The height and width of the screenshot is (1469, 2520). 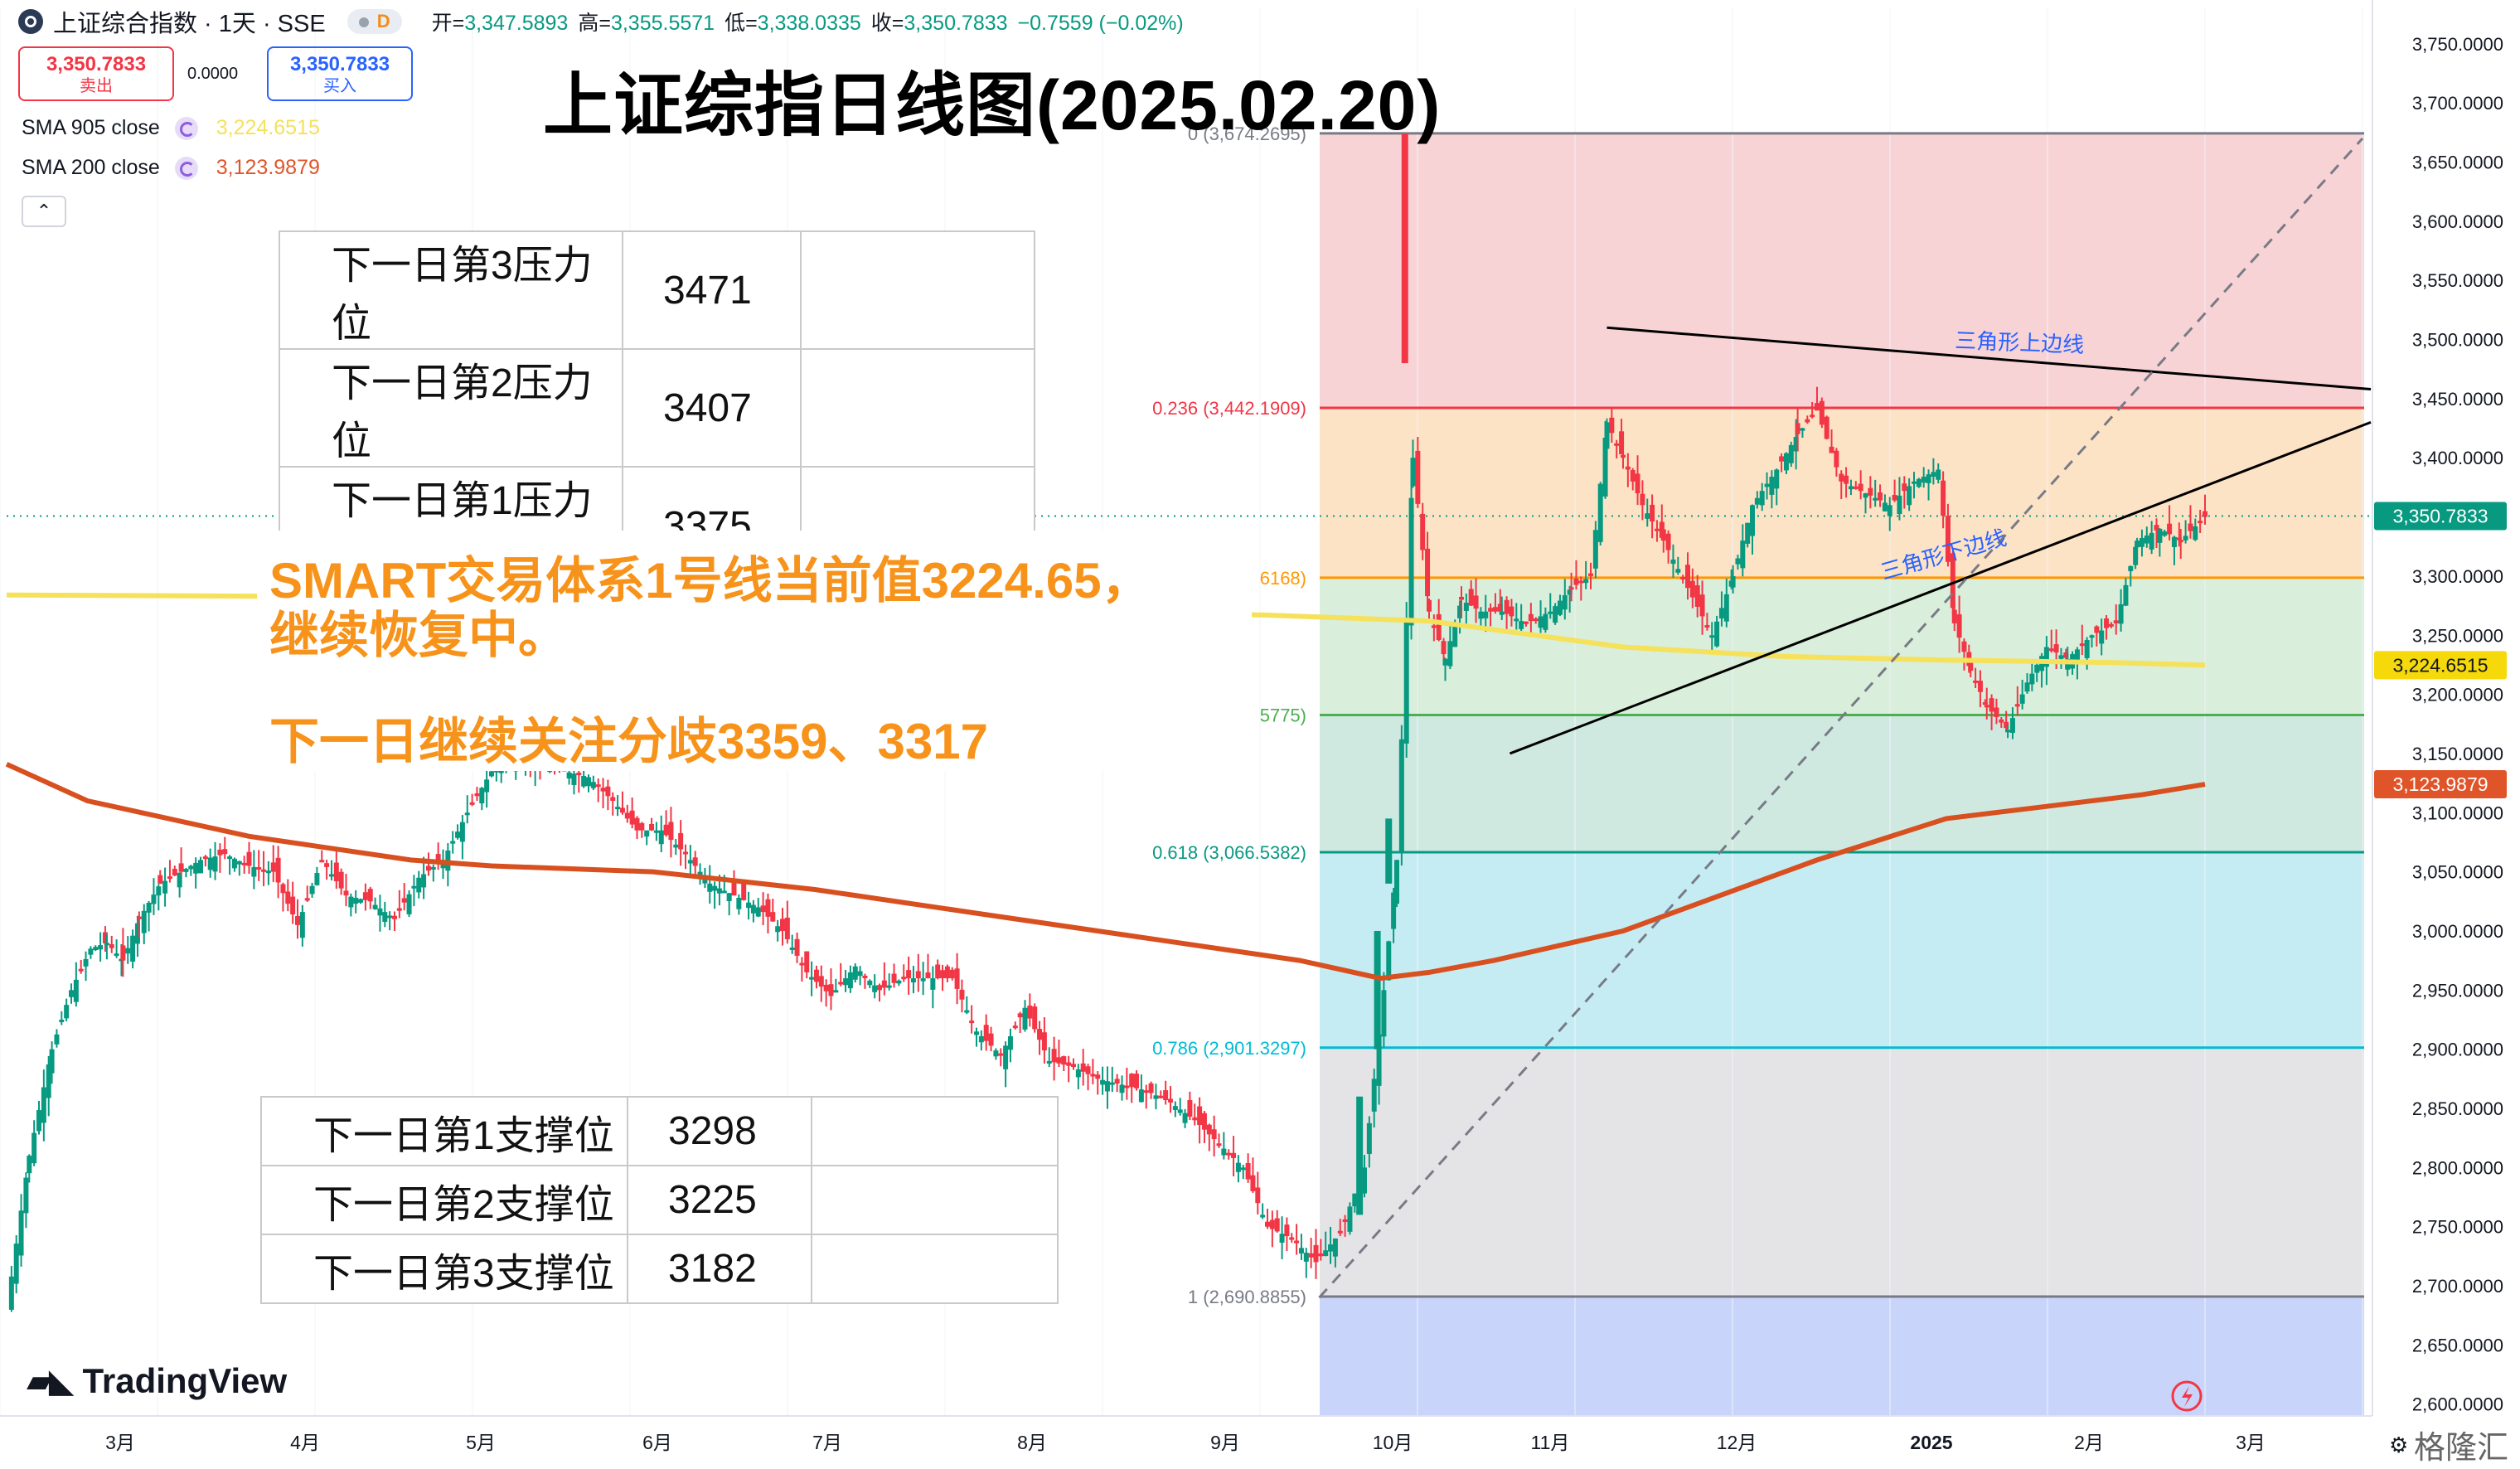 I want to click on indicator-legend-sma200: SMA 200 close 3,123.9879, so click(x=171, y=168).